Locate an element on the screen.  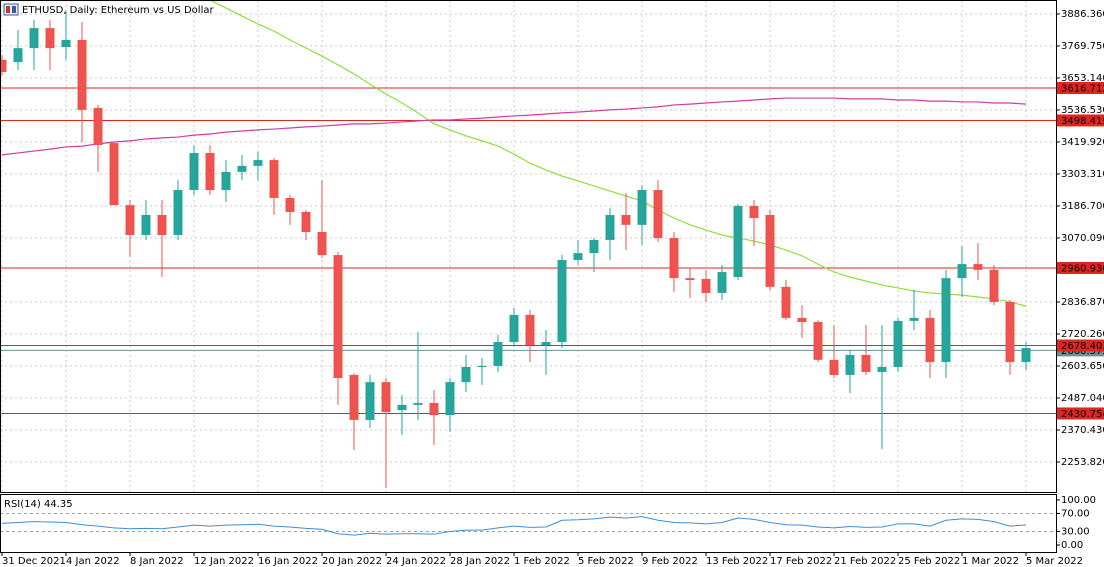
y-tick-label: 30.00 is located at coordinates (1075, 531).